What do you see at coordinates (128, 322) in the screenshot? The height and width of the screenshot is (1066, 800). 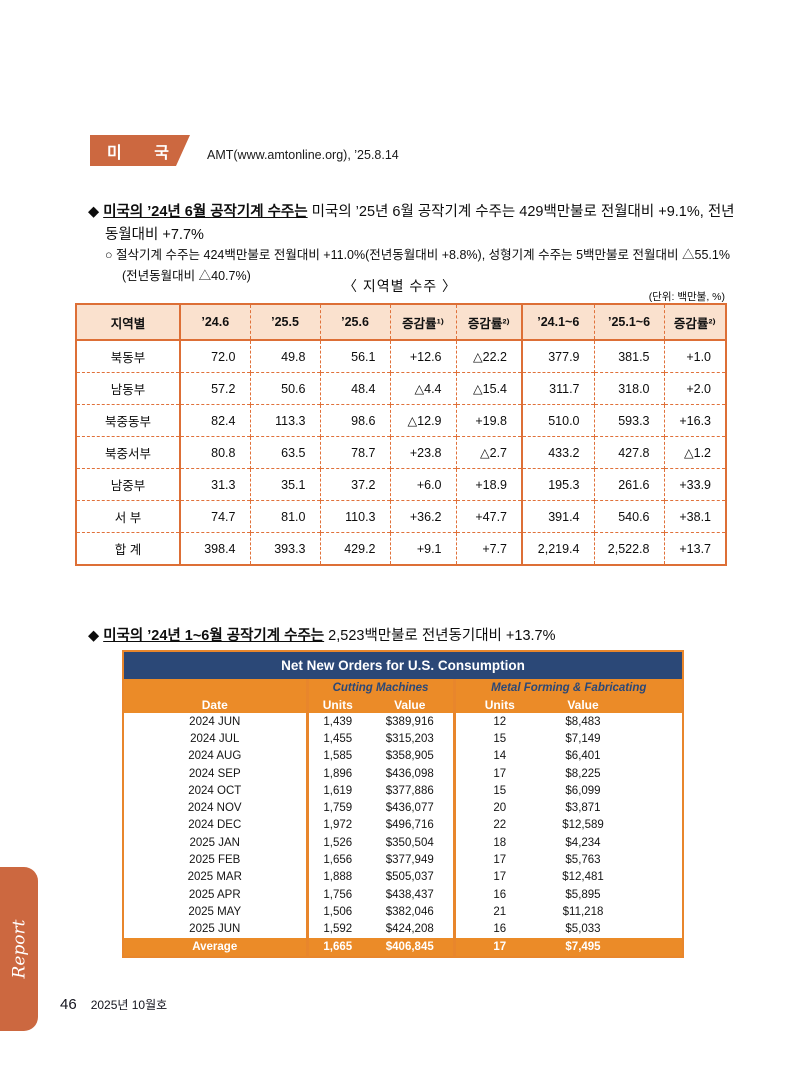 I see `col-header-region: 지역별` at bounding box center [128, 322].